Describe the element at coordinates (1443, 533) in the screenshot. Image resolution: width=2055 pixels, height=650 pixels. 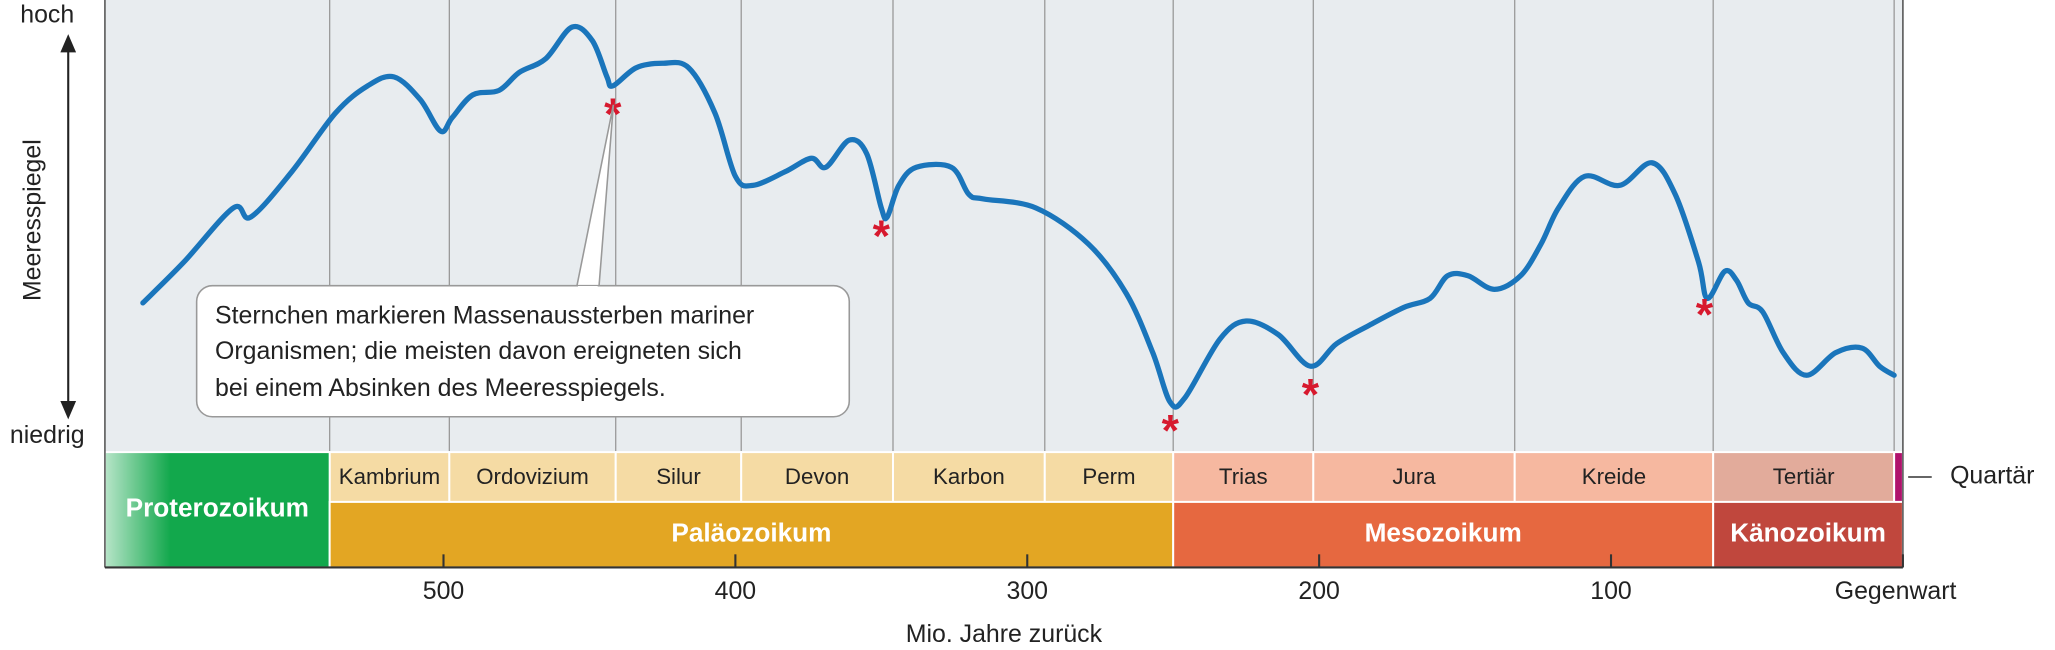
I see `era-label: Mesozoikum` at that location.